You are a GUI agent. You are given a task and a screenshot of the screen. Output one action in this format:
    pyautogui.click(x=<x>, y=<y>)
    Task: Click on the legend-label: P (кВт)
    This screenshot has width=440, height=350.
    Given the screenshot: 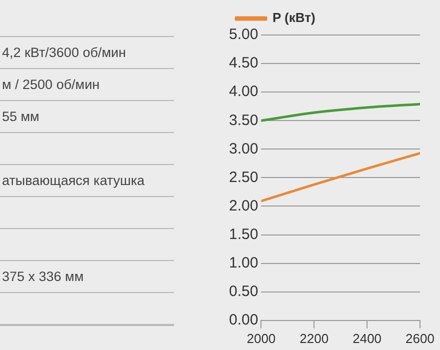 What is the action you would take?
    pyautogui.click(x=294, y=18)
    